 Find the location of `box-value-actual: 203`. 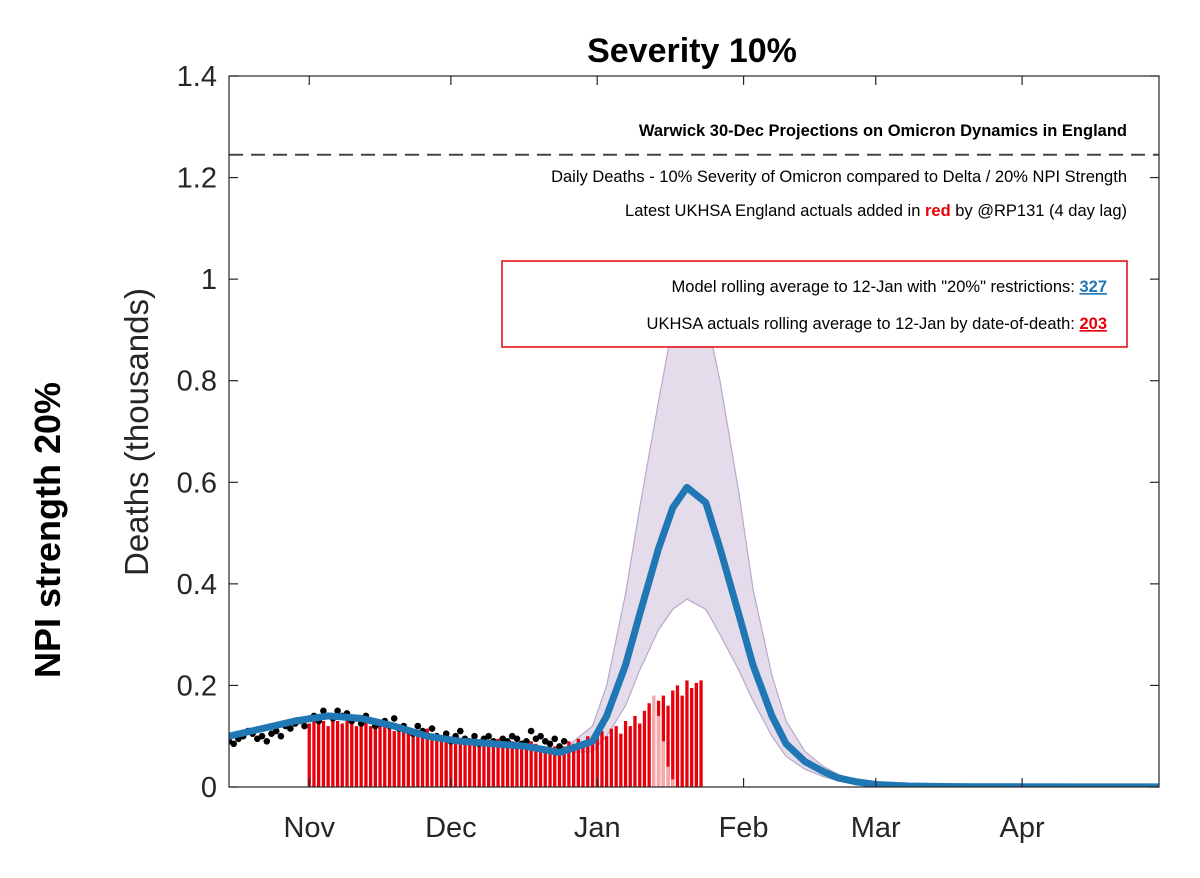

box-value-actual: 203 is located at coordinates (1093, 324).